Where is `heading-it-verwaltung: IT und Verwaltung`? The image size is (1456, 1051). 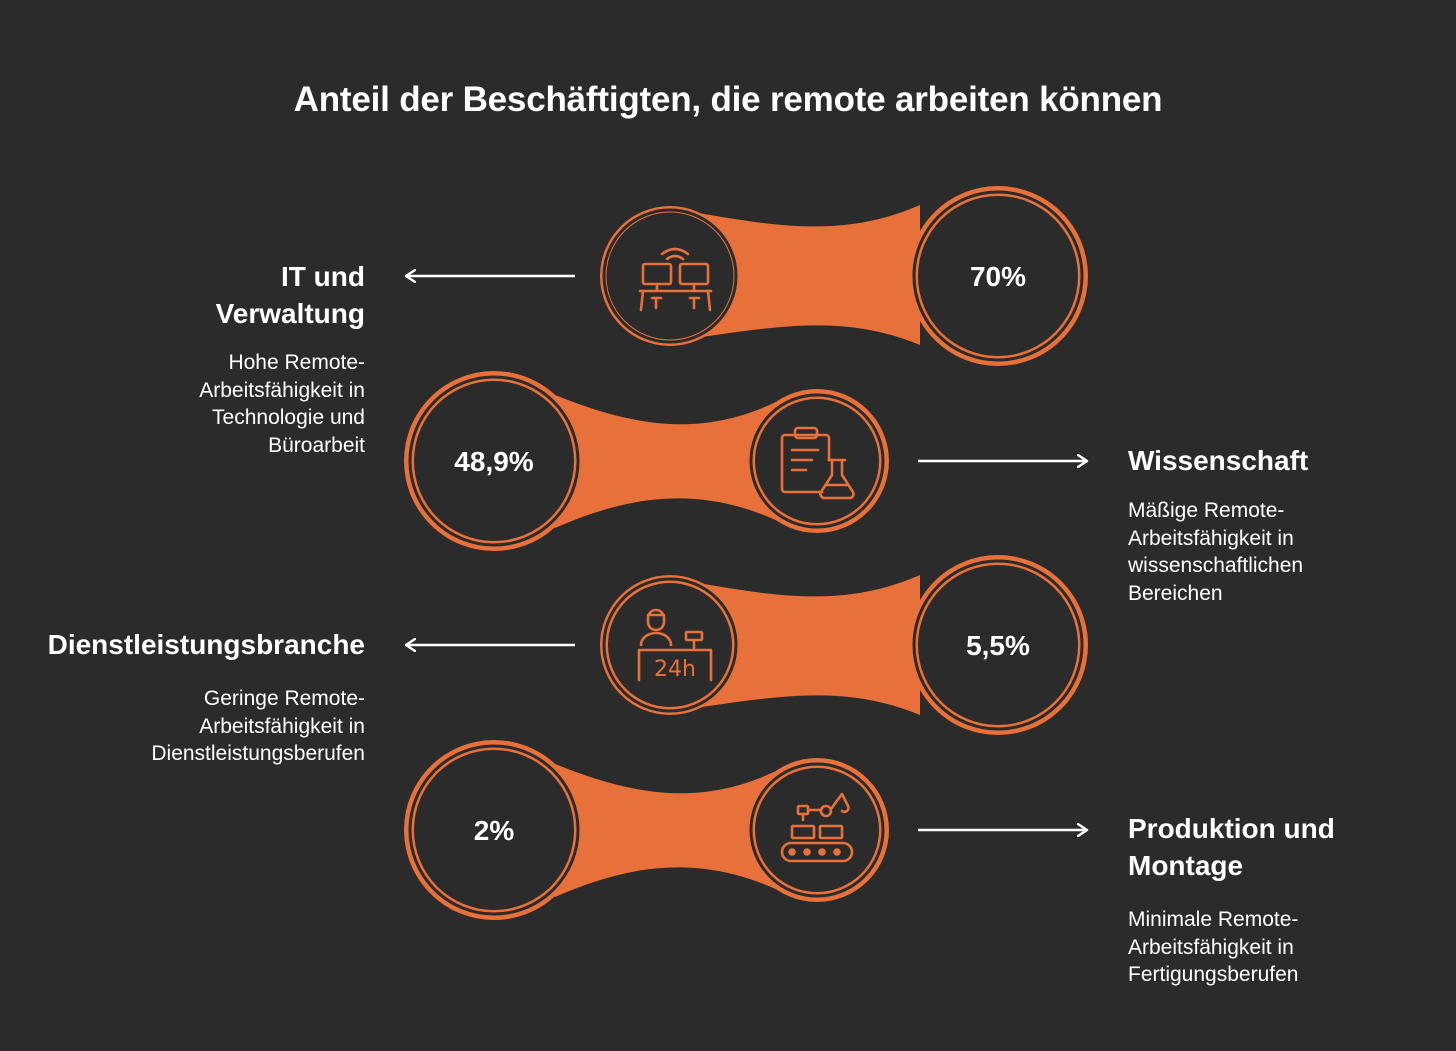
heading-it-verwaltung: IT und Verwaltung is located at coordinates (290, 295).